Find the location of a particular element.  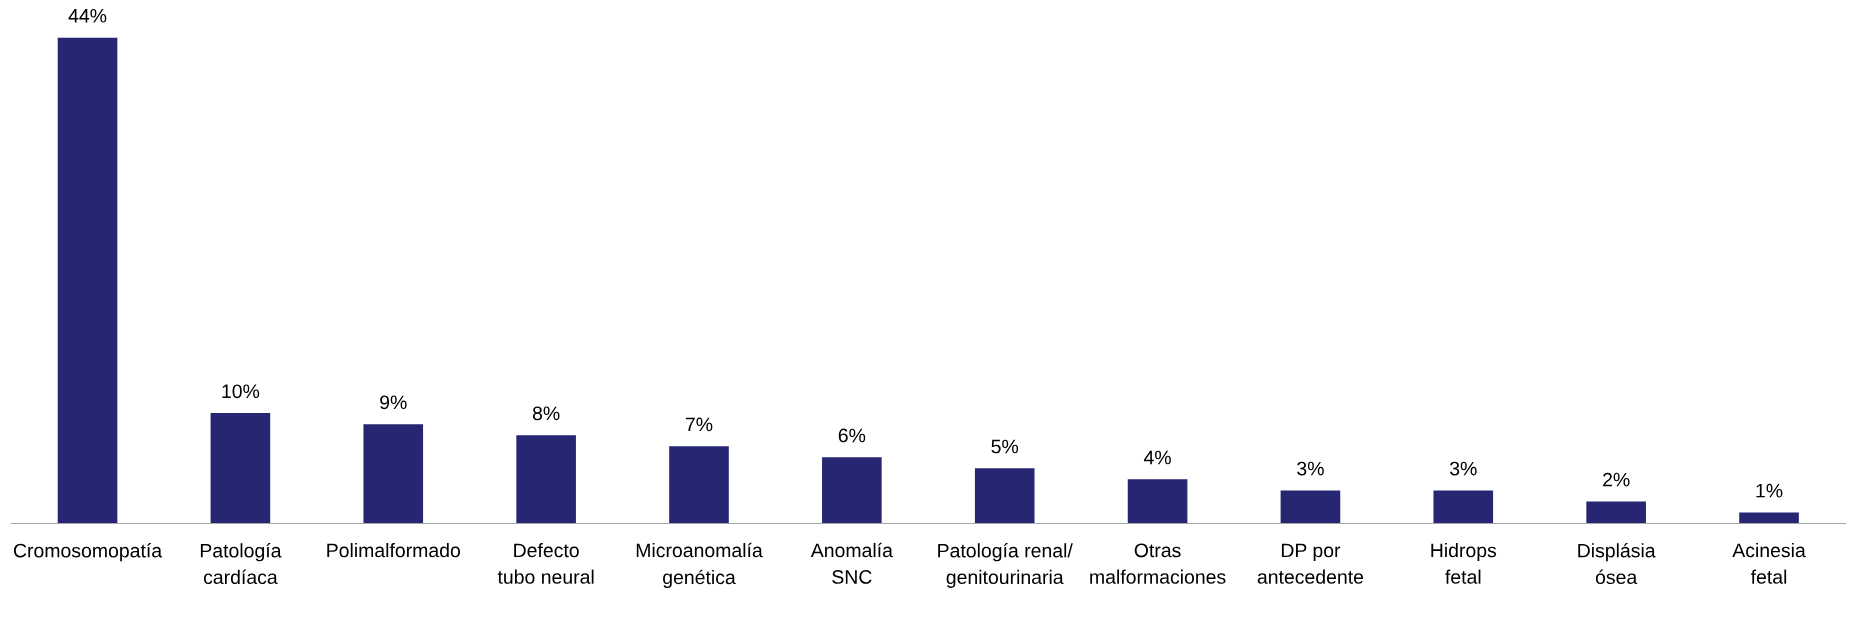

x-tick-label: Patología renal/ genitourinaria is located at coordinates (1005, 565).